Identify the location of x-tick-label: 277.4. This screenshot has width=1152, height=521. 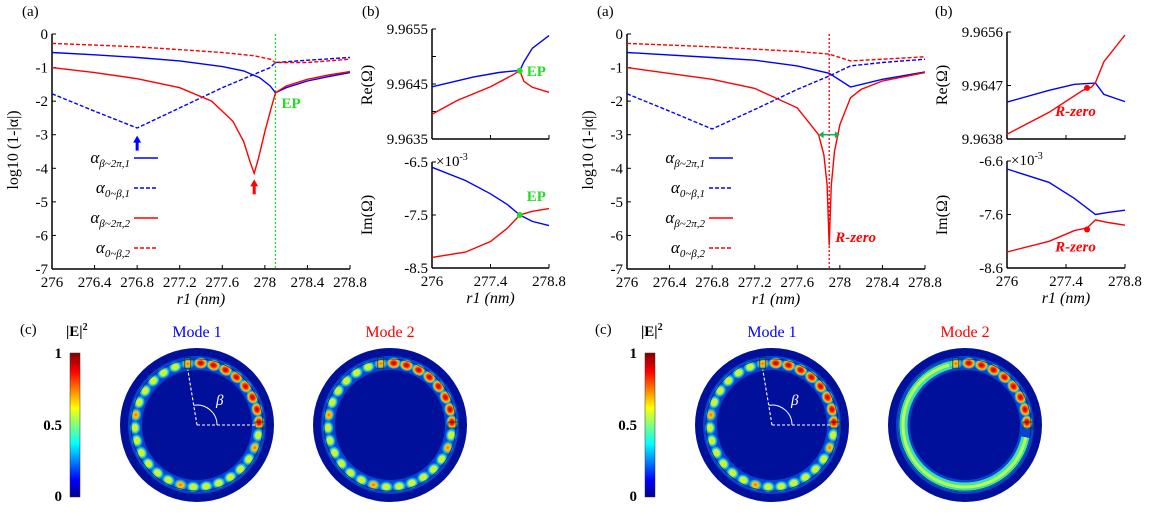
(1066, 282).